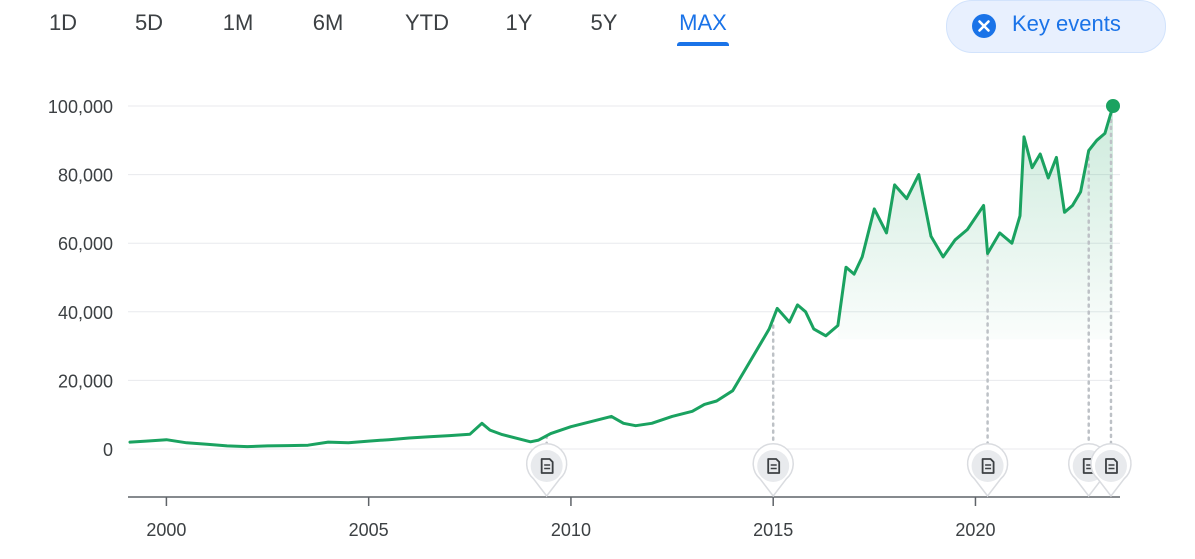  I want to click on tab-1y: 1Y, so click(519, 22).